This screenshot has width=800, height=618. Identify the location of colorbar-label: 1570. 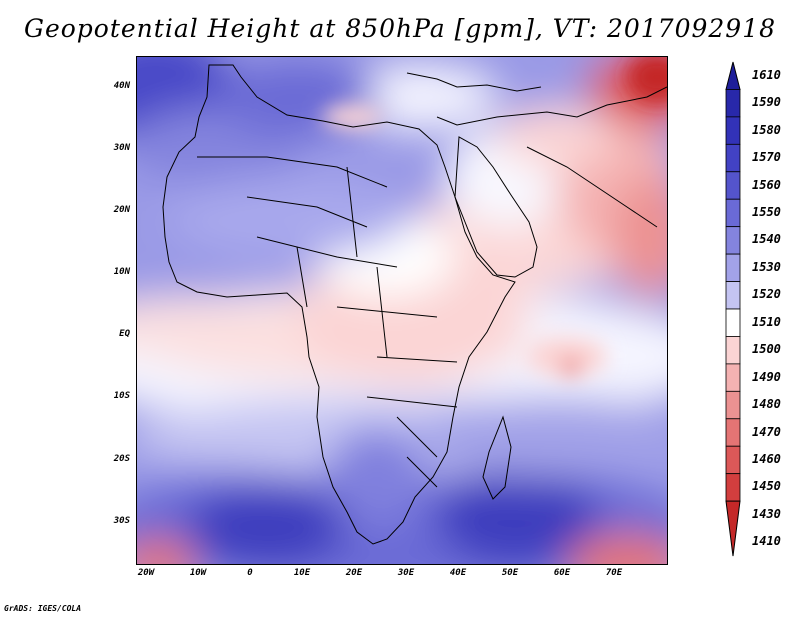
(766, 157).